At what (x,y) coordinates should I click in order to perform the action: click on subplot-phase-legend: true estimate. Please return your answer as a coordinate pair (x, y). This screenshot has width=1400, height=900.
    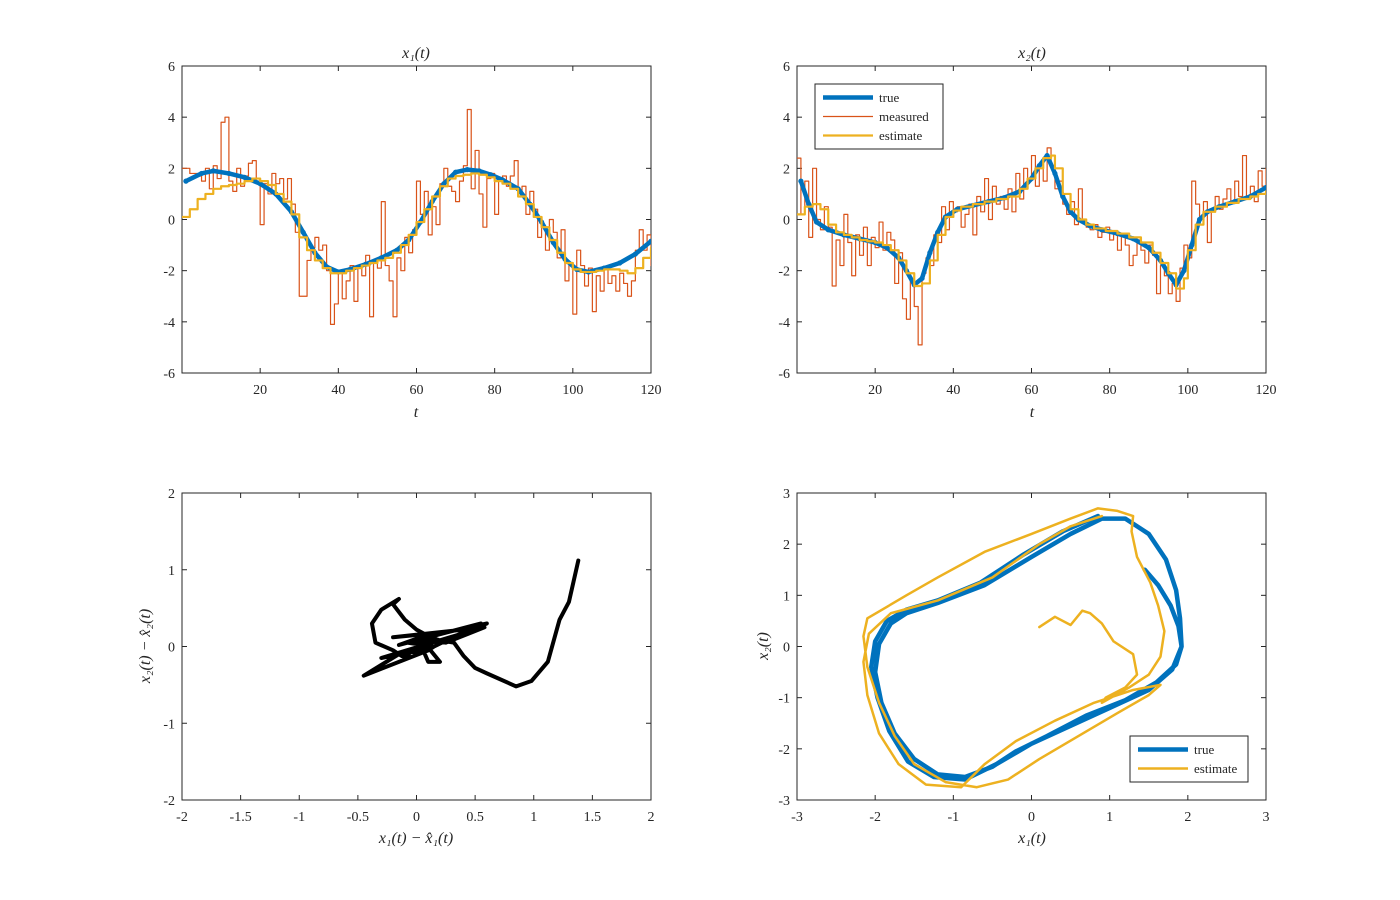
    Looking at the image, I should click on (1189, 759).